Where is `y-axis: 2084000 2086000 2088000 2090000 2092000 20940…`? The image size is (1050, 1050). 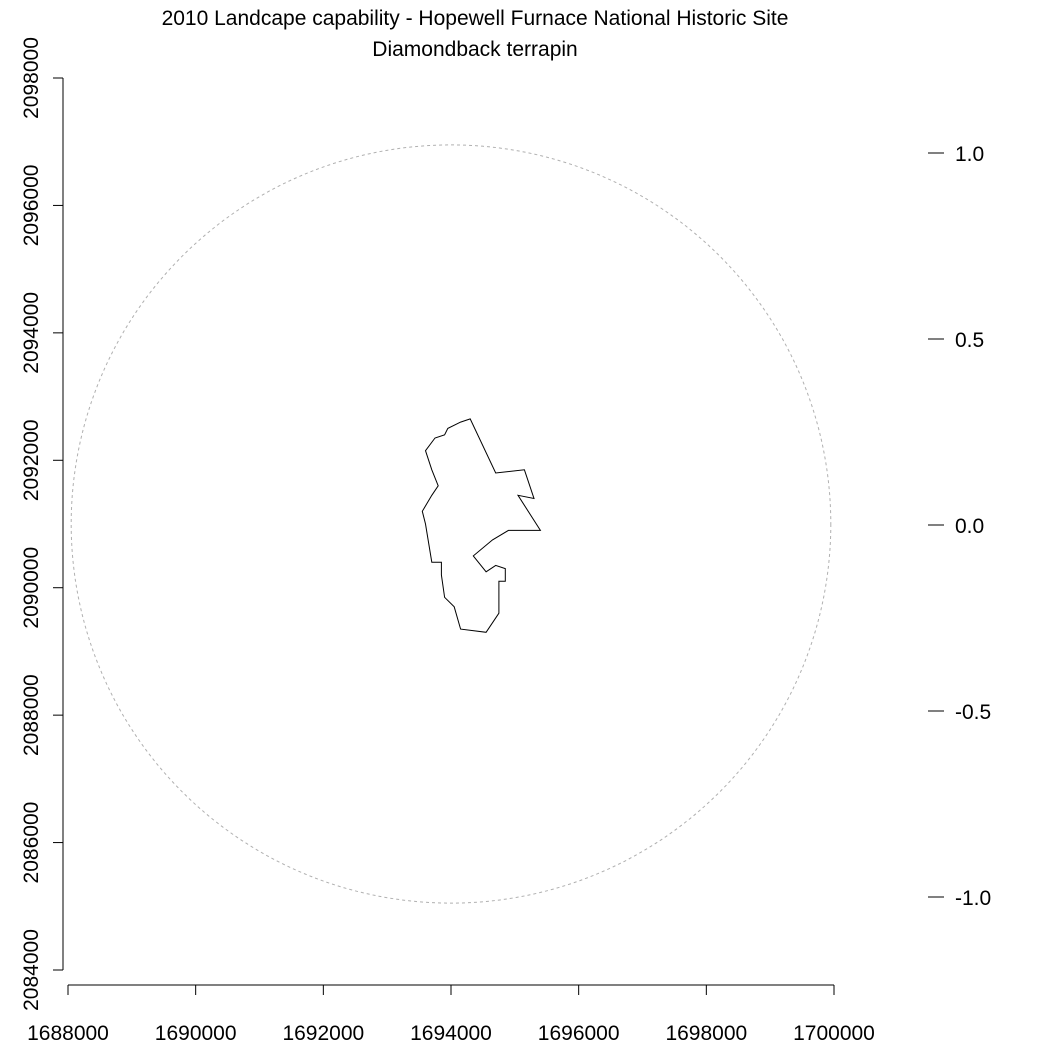 y-axis: 2084000 2086000 2088000 2090000 2092000 20940… is located at coordinates (42, 524).